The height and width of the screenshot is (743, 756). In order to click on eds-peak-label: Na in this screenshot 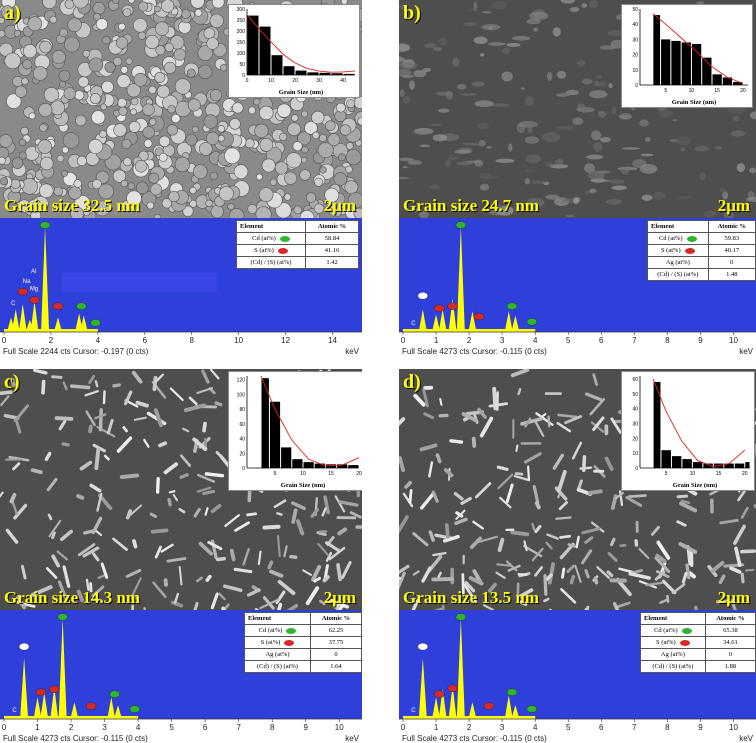, I will do `click(27, 282)`.